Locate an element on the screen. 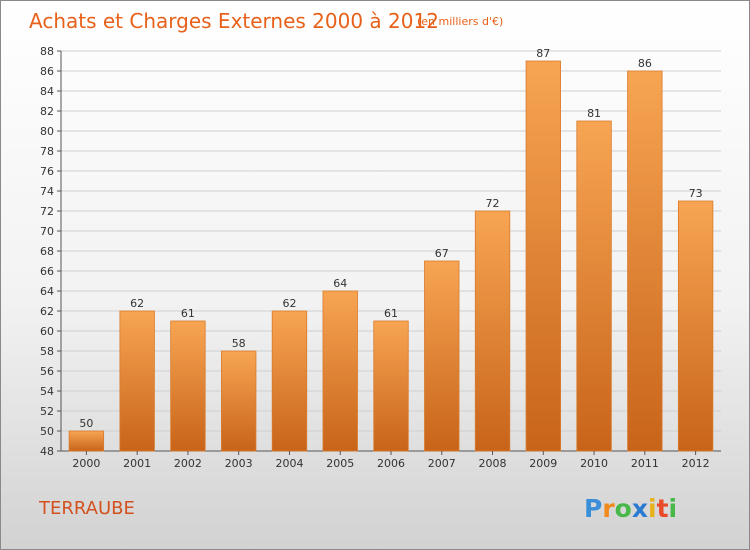 The height and width of the screenshot is (550, 750). y-tick-label-86: 86 is located at coordinates (47, 71).